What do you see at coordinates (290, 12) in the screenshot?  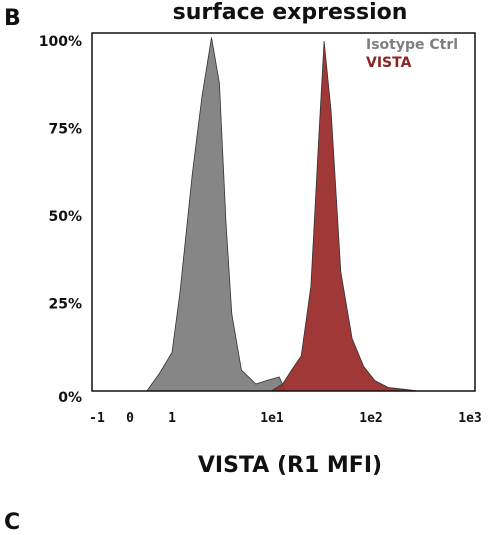 I see `chart-title: surface expression` at bounding box center [290, 12].